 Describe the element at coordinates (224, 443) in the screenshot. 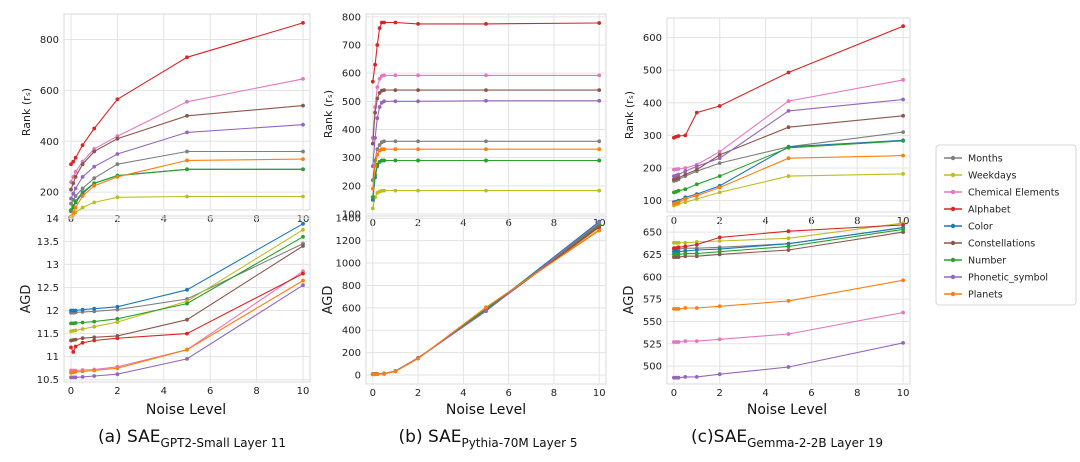

I see `caption-a-sub: GPT2-Small Layer 11` at that location.